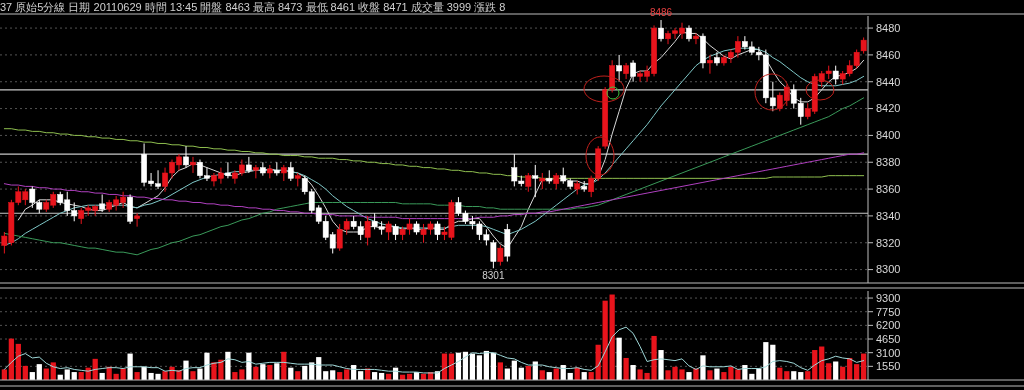  Describe the element at coordinates (888, 135) in the screenshot. I see `y-tick-label: 8400` at that location.